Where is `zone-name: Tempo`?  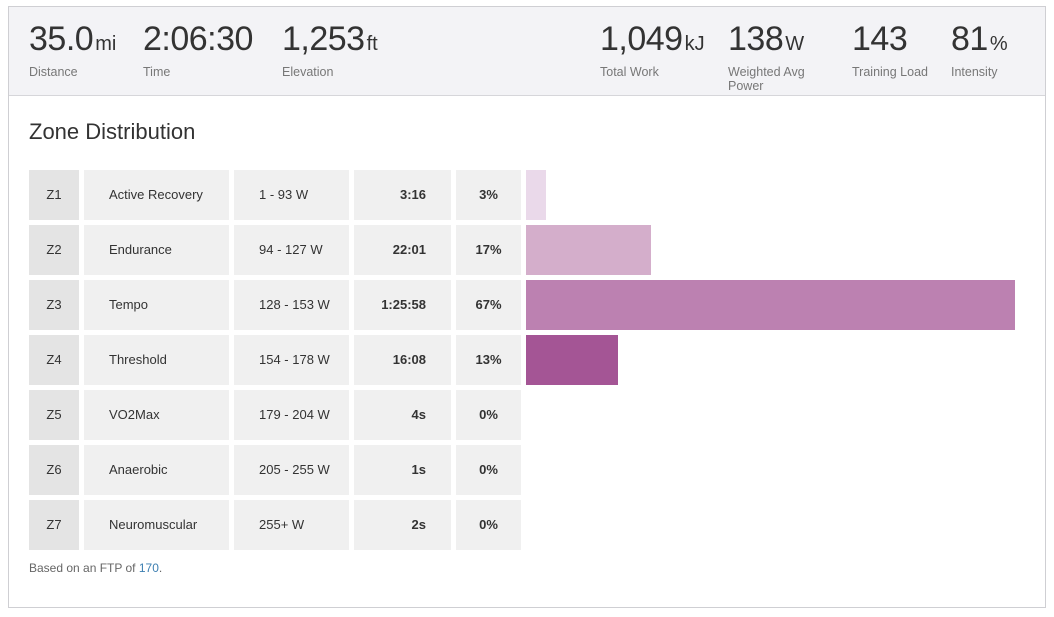 zone-name: Tempo is located at coordinates (156, 305).